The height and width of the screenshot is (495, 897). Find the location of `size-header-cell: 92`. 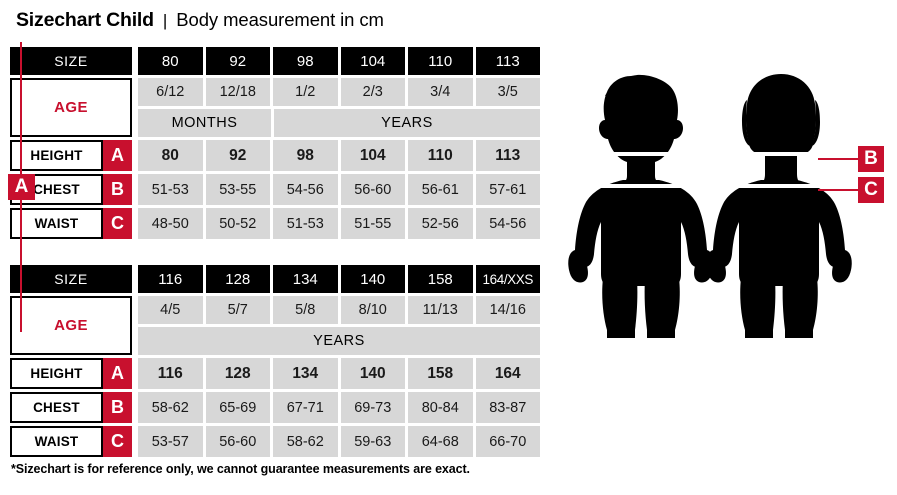

size-header-cell: 92 is located at coordinates (237, 61).